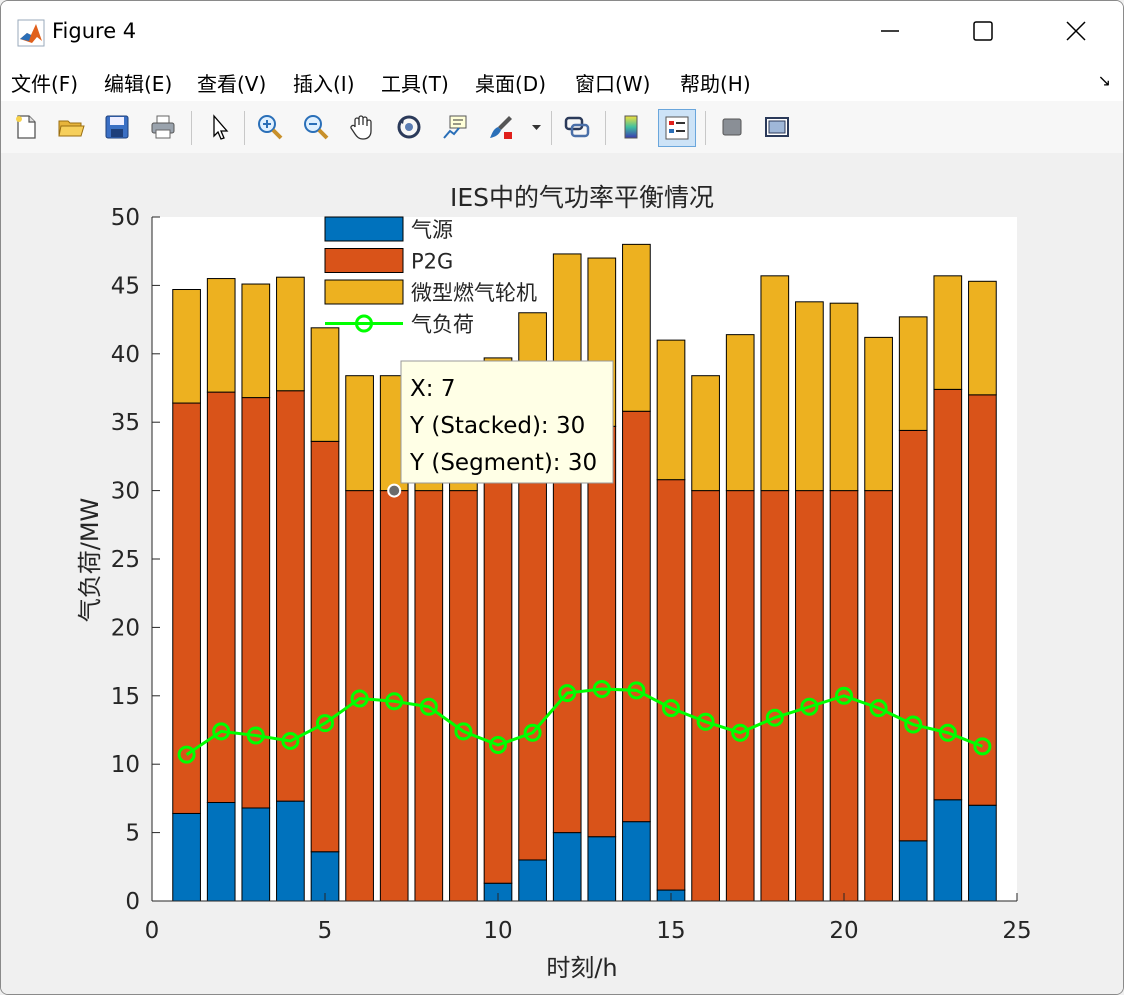  Describe the element at coordinates (497, 426) in the screenshot. I see `data-tip-text: Y (Stacked): 30` at that location.